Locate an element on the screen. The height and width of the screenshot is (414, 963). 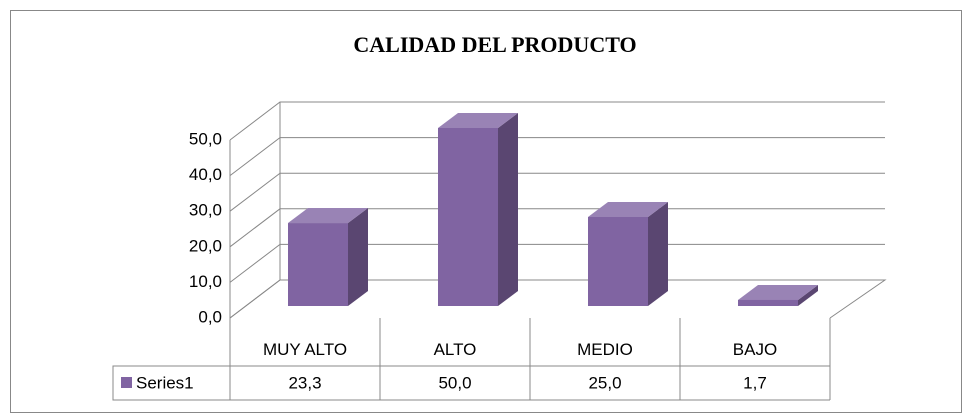
y-tick-label: 10,0 is located at coordinates (205, 281).